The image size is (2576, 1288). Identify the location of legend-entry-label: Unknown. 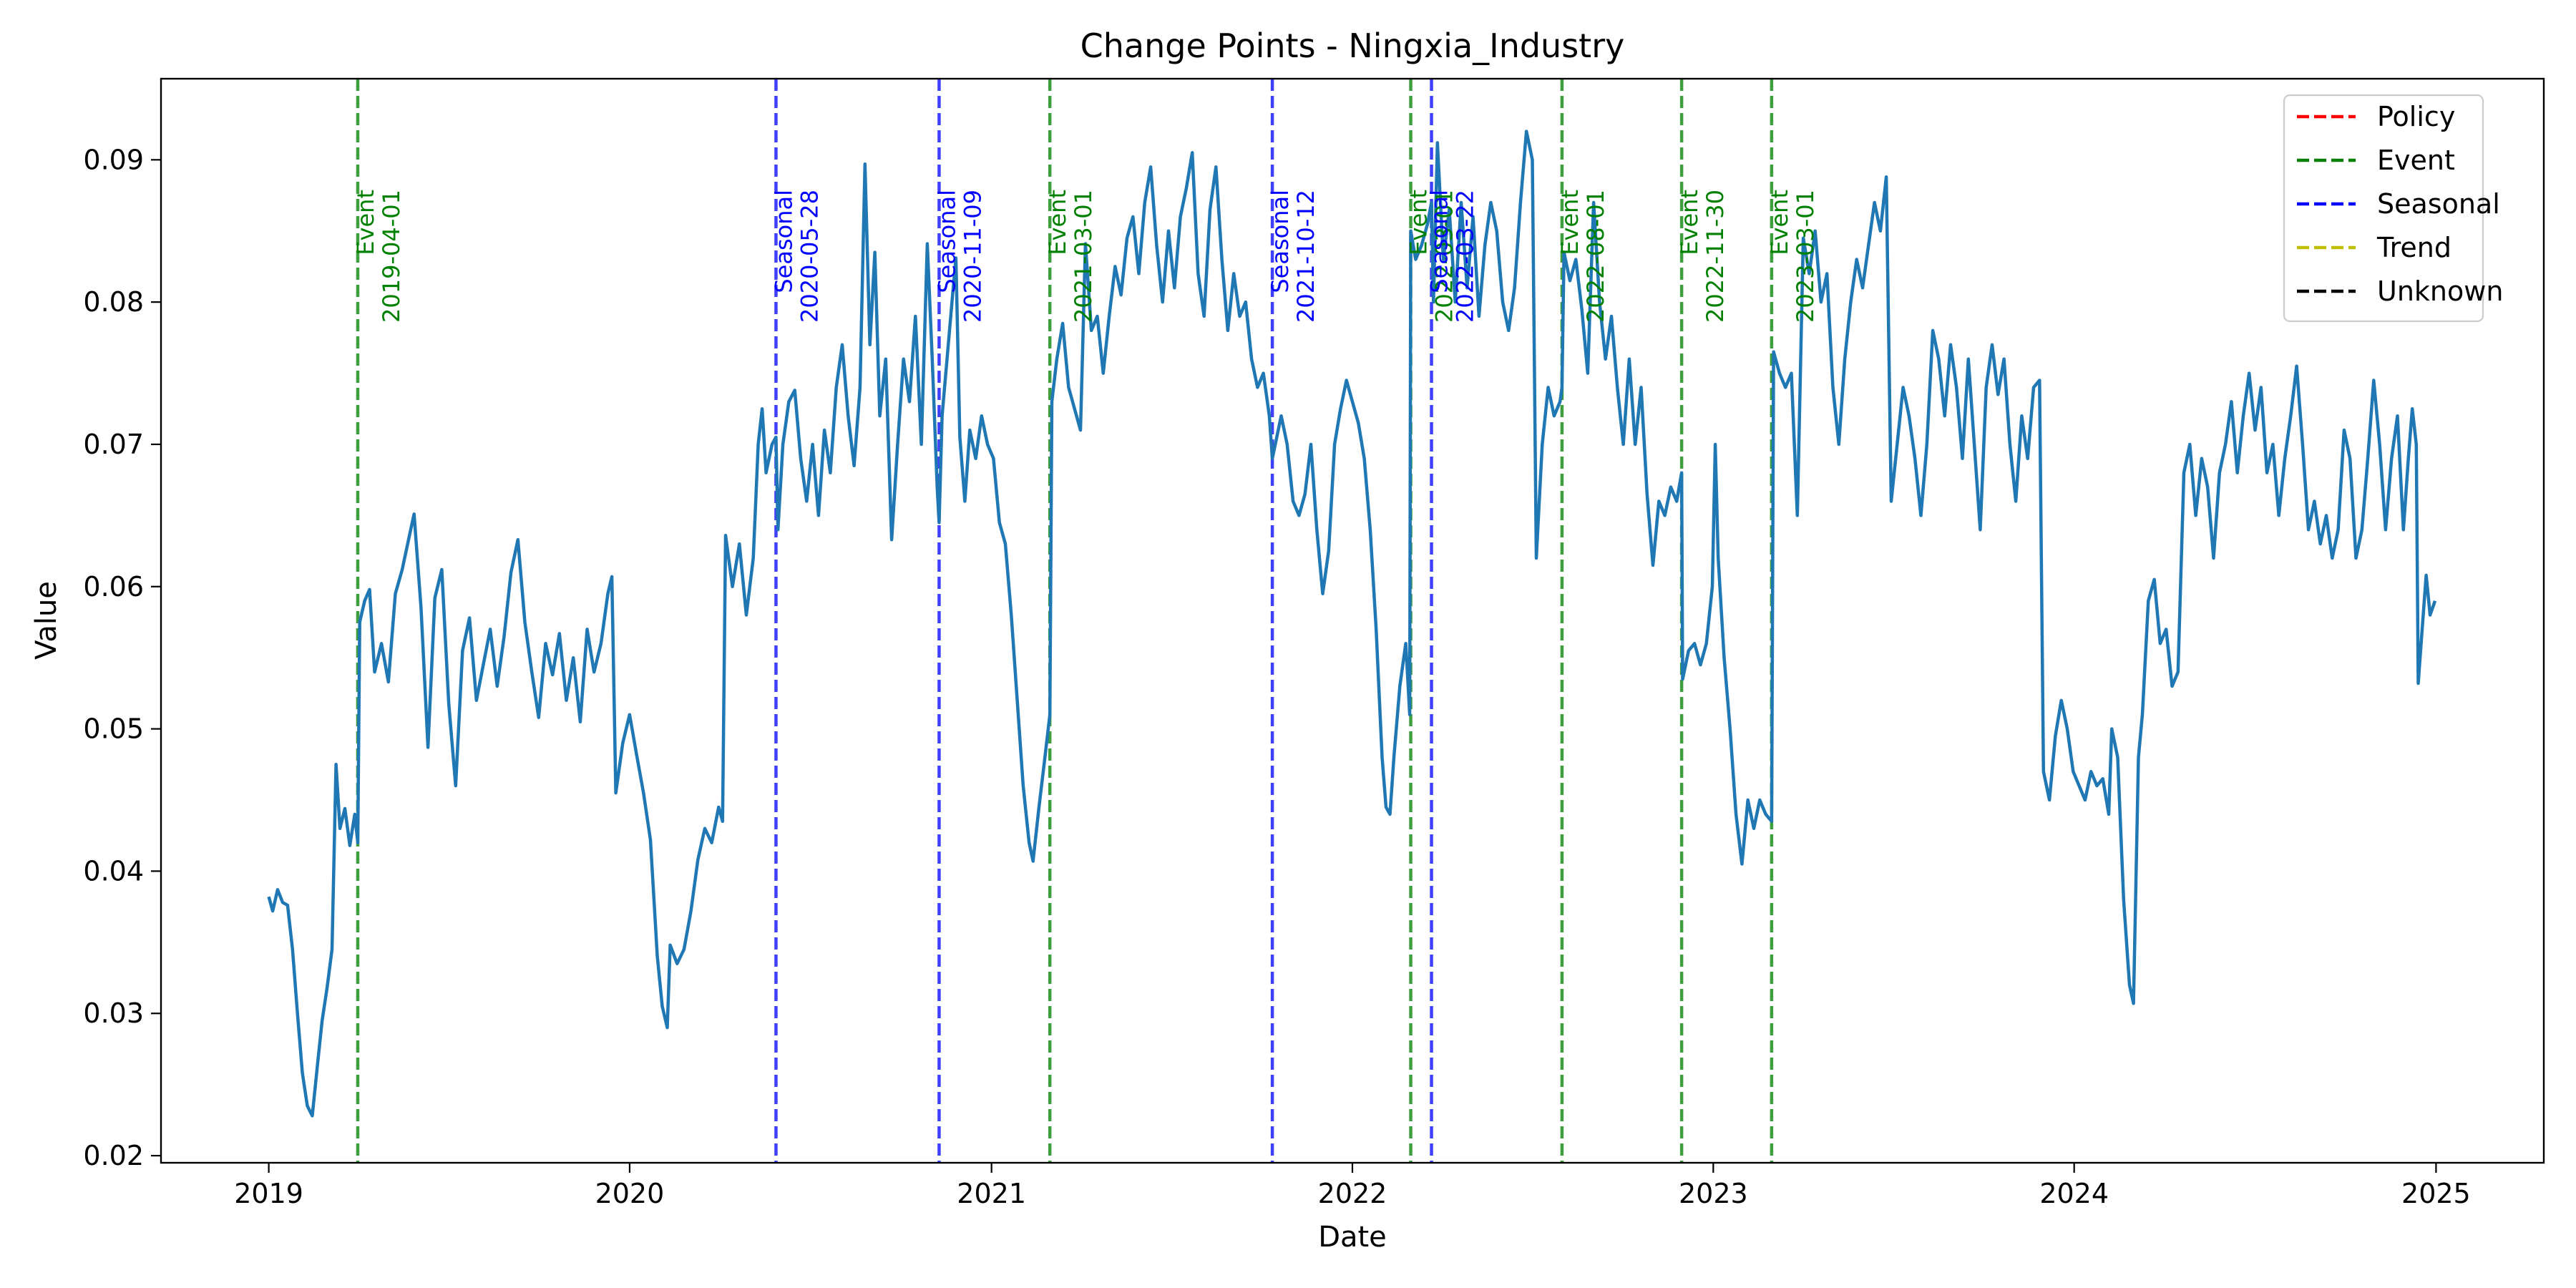
(2440, 291).